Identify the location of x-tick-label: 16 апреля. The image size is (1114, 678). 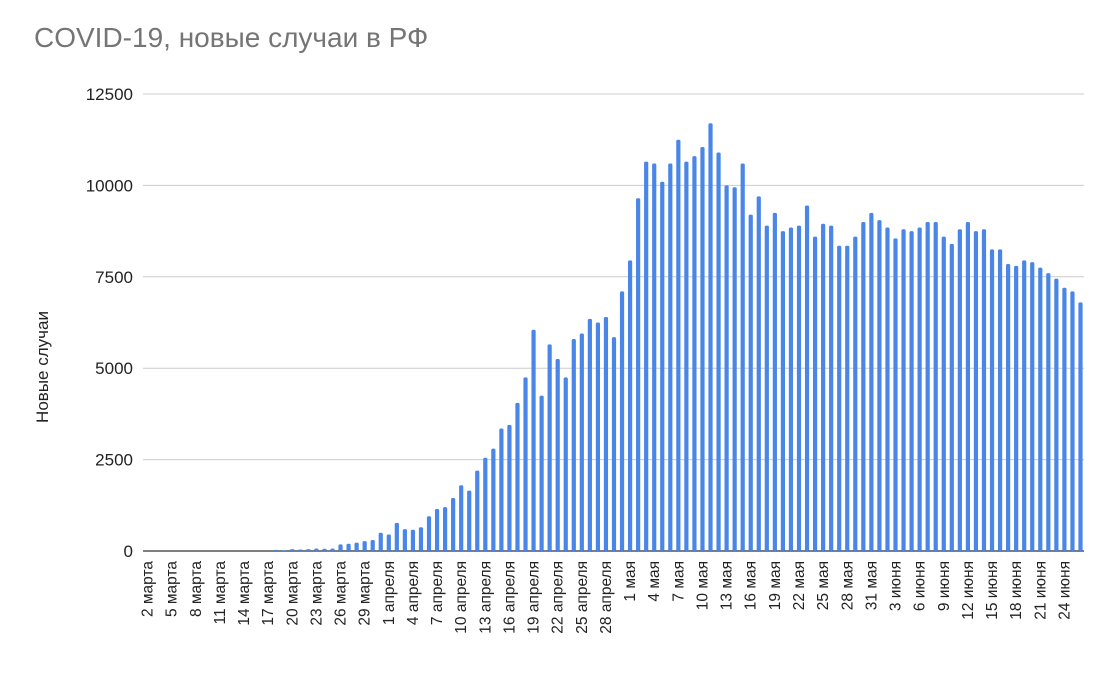
(509, 597).